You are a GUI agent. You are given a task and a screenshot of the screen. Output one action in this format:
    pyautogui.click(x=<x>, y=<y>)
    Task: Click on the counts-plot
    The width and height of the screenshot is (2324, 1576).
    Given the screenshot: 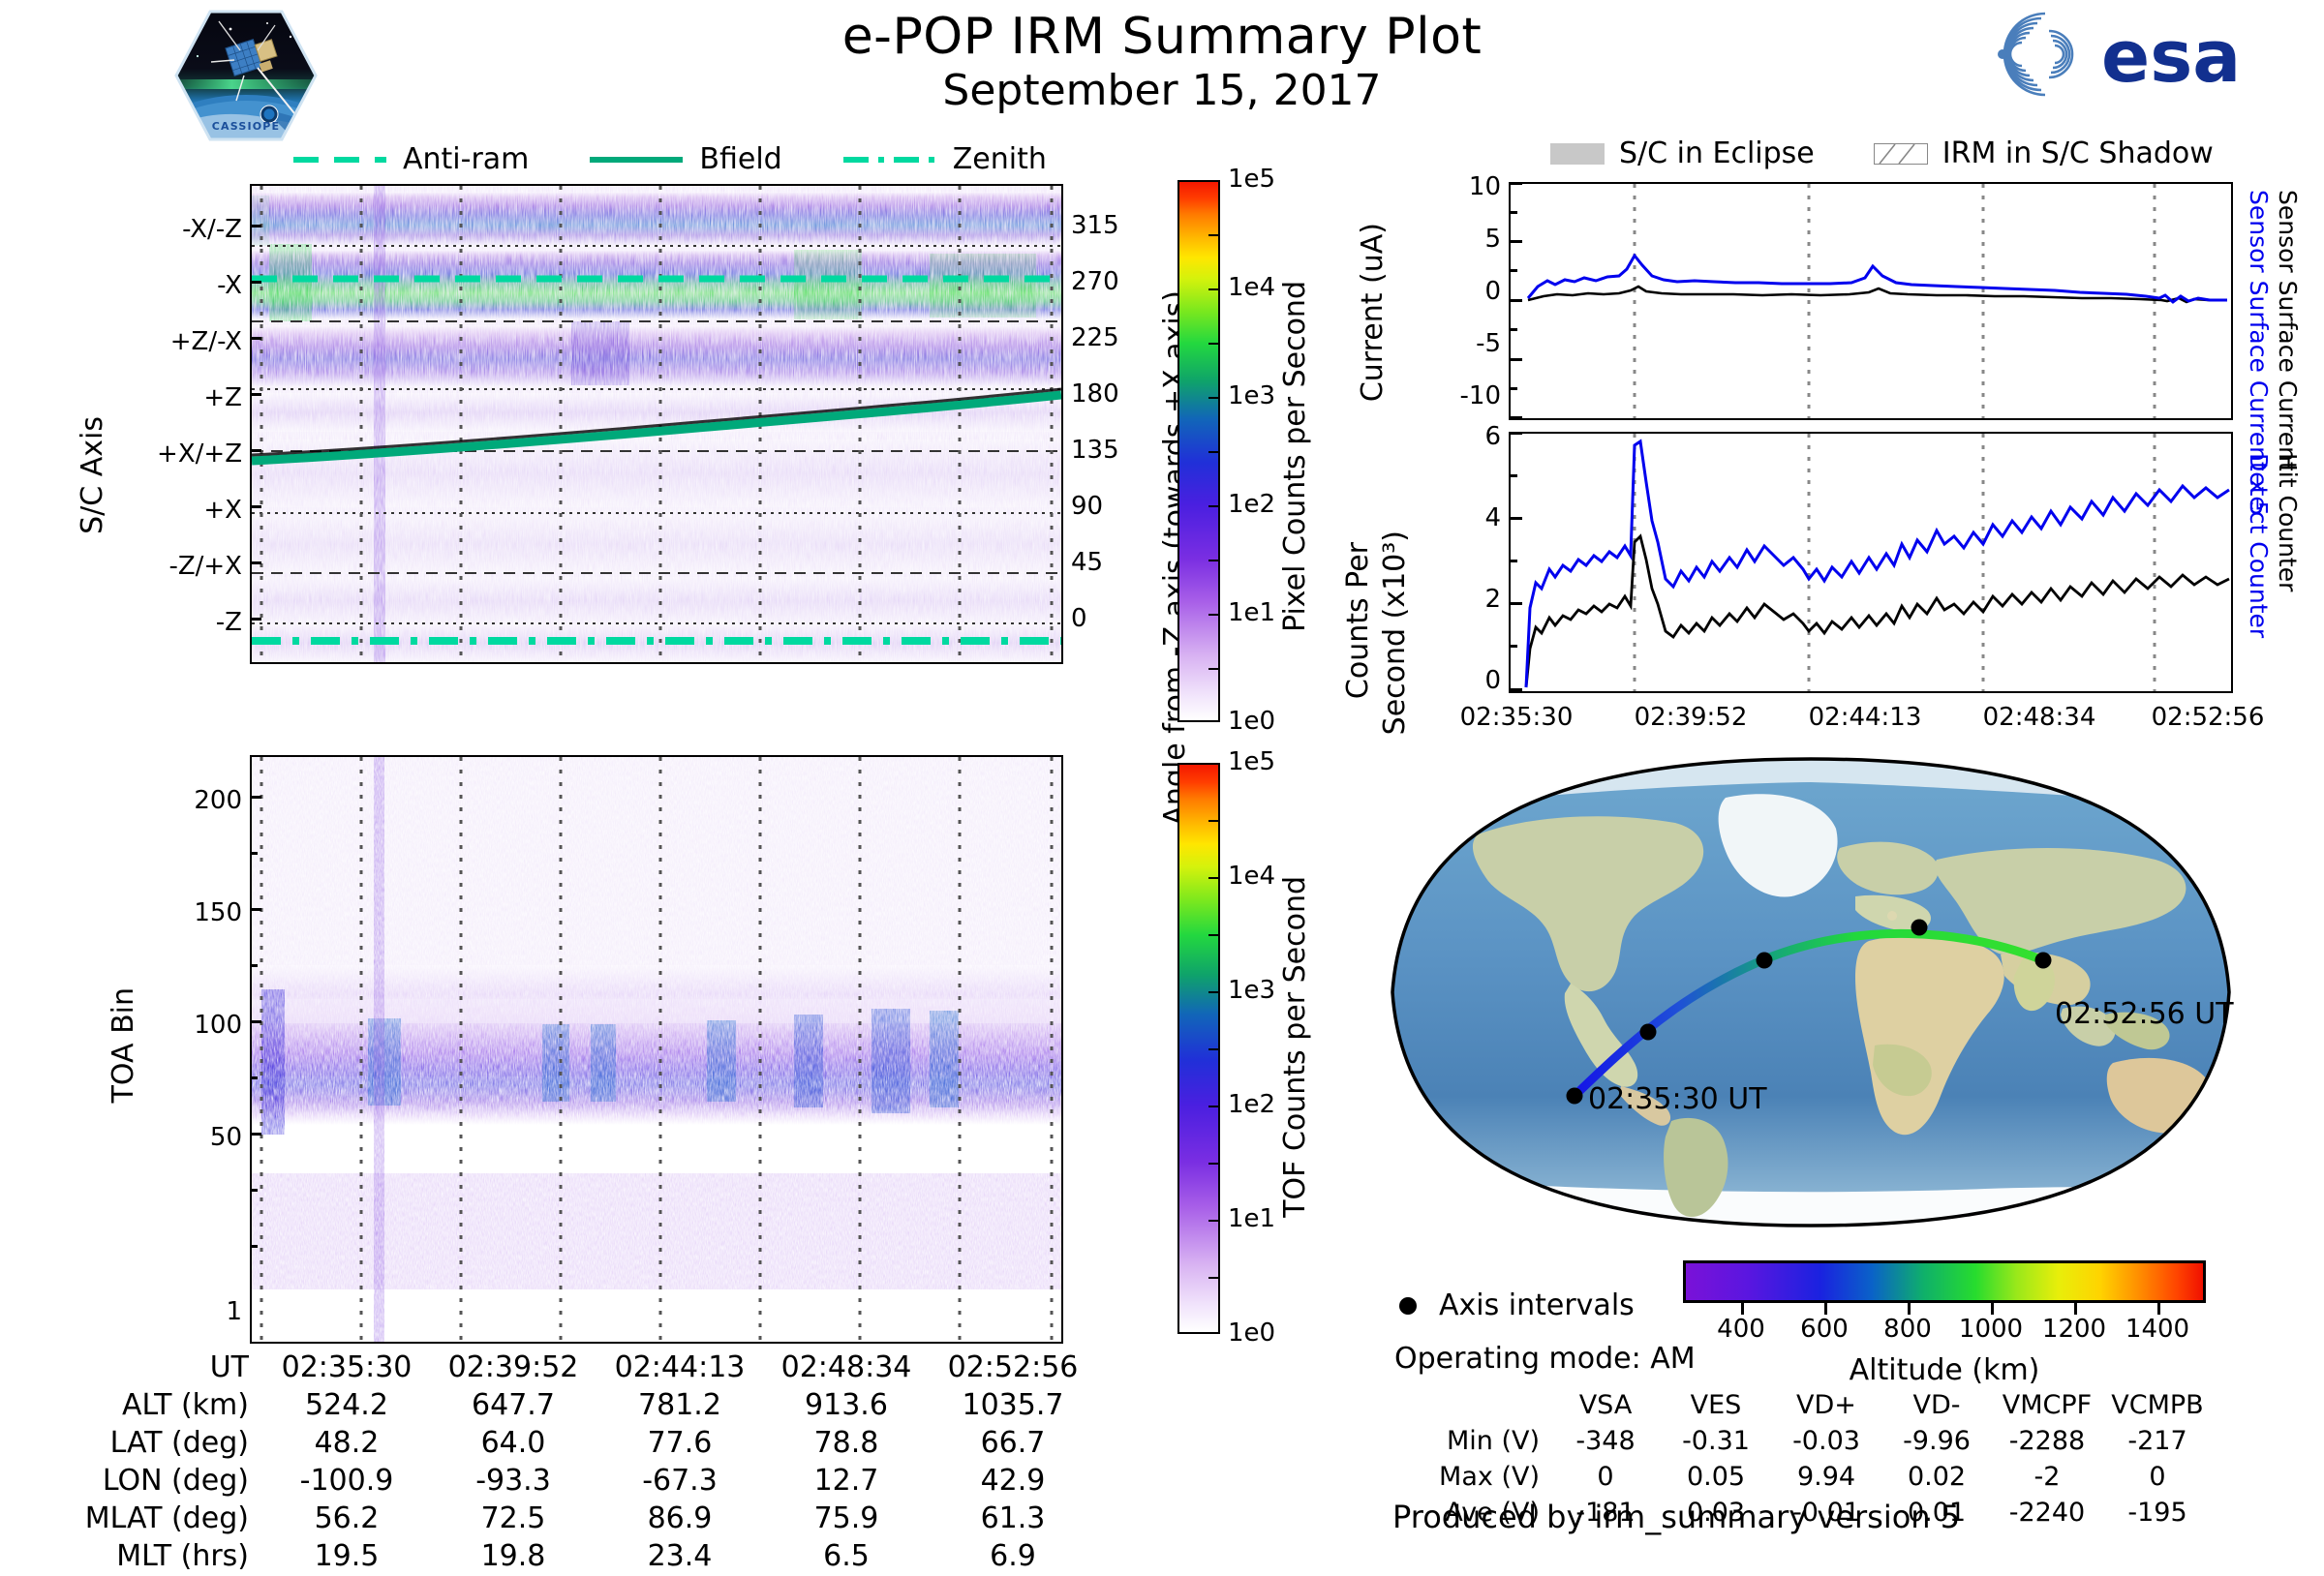 What is the action you would take?
    pyautogui.click(x=1871, y=562)
    